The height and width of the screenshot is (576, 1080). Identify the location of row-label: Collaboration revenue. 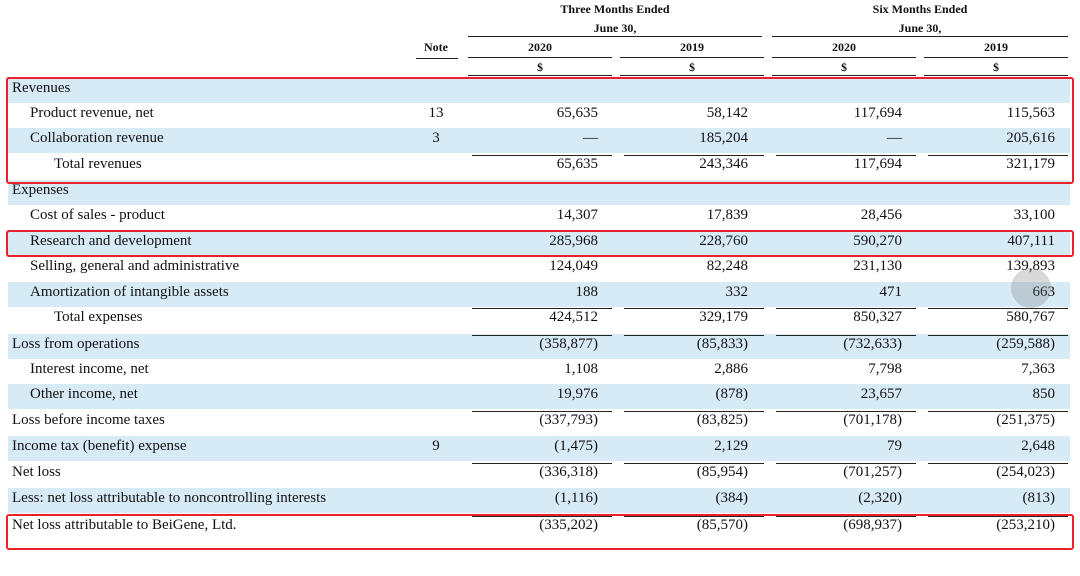
(97, 138).